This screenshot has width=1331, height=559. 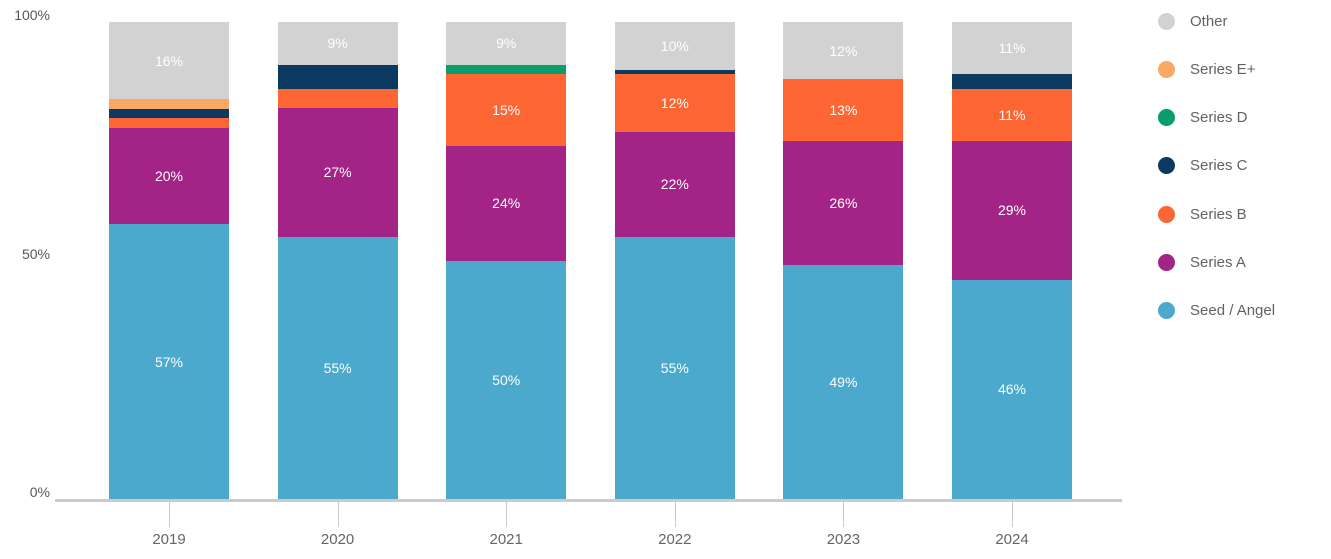 I want to click on x-axis-tick-2021, so click(x=507, y=514).